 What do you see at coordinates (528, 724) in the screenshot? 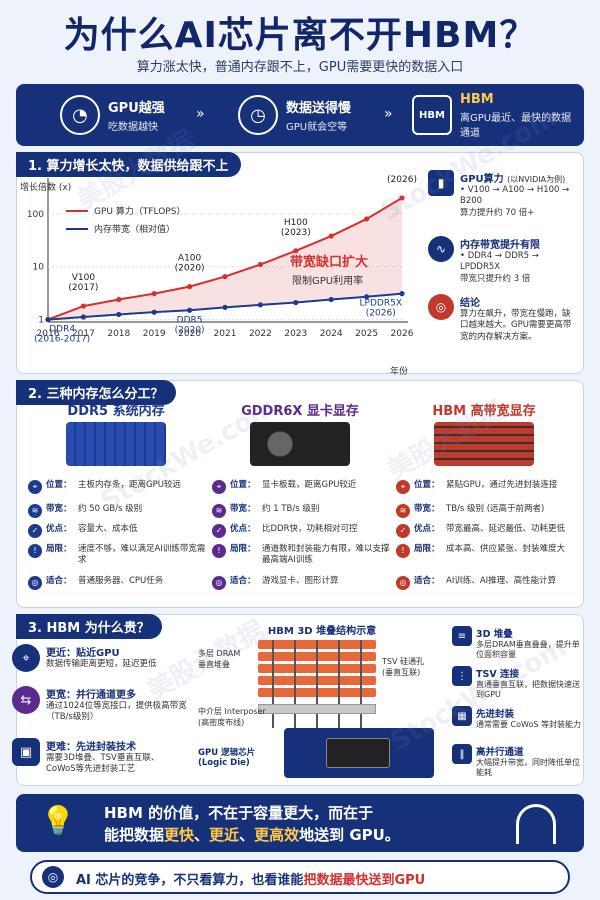
I see `feature-desc: 通常需要 CoWoS 等封装能力` at bounding box center [528, 724].